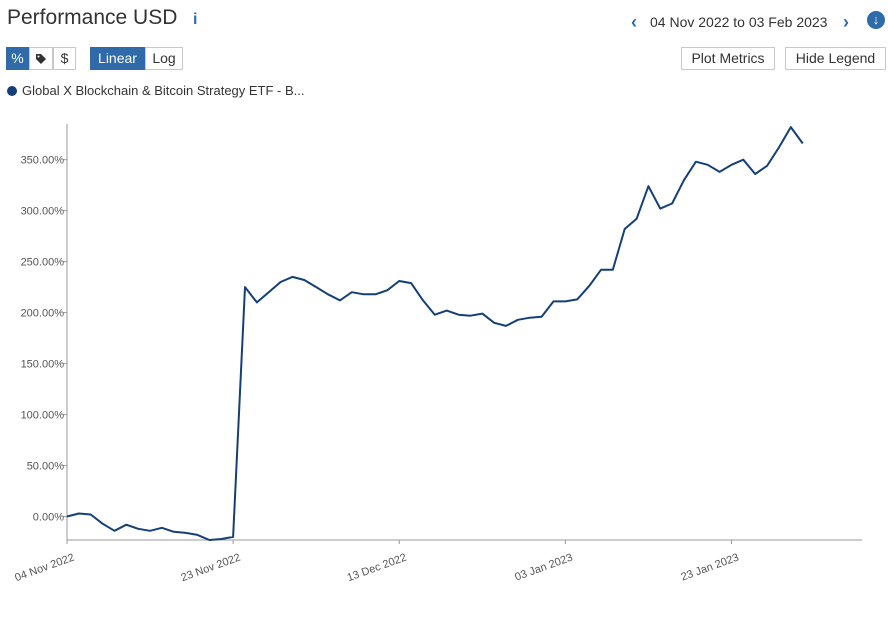 The height and width of the screenshot is (619, 888). I want to click on percent-button: %, so click(17, 58).